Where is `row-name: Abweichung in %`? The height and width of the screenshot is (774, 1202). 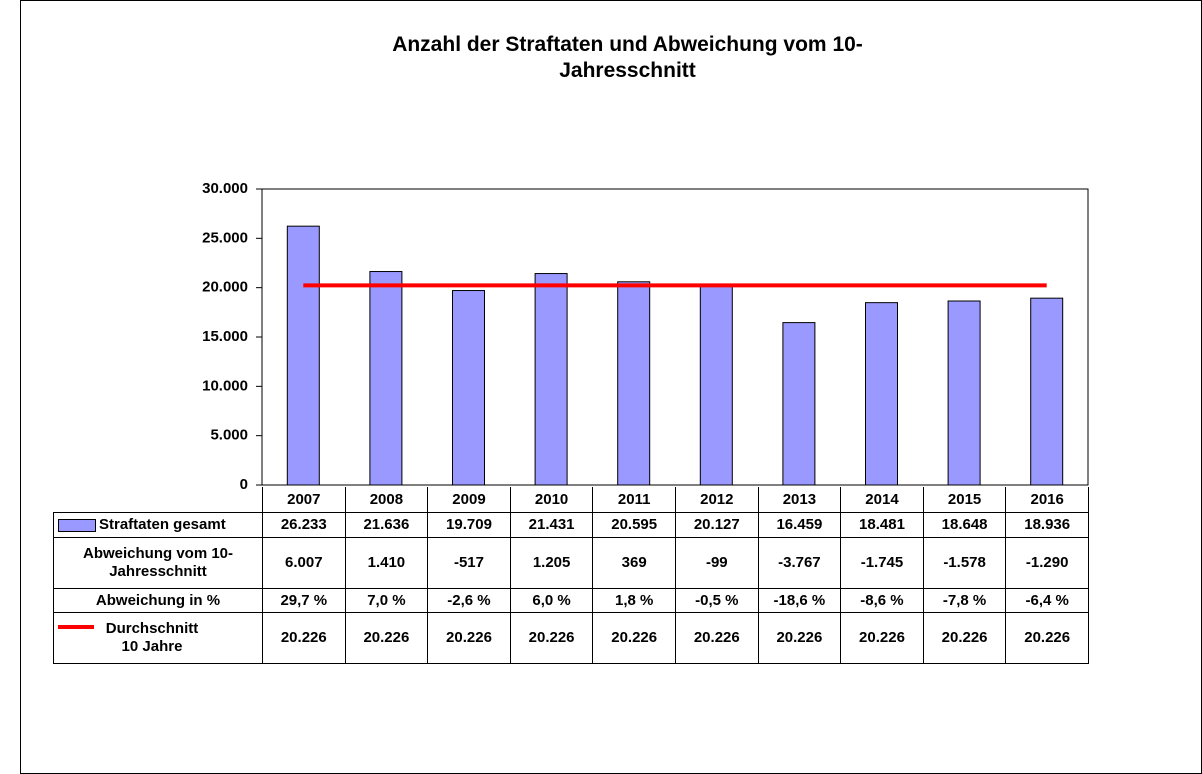 row-name: Abweichung in % is located at coordinates (158, 600).